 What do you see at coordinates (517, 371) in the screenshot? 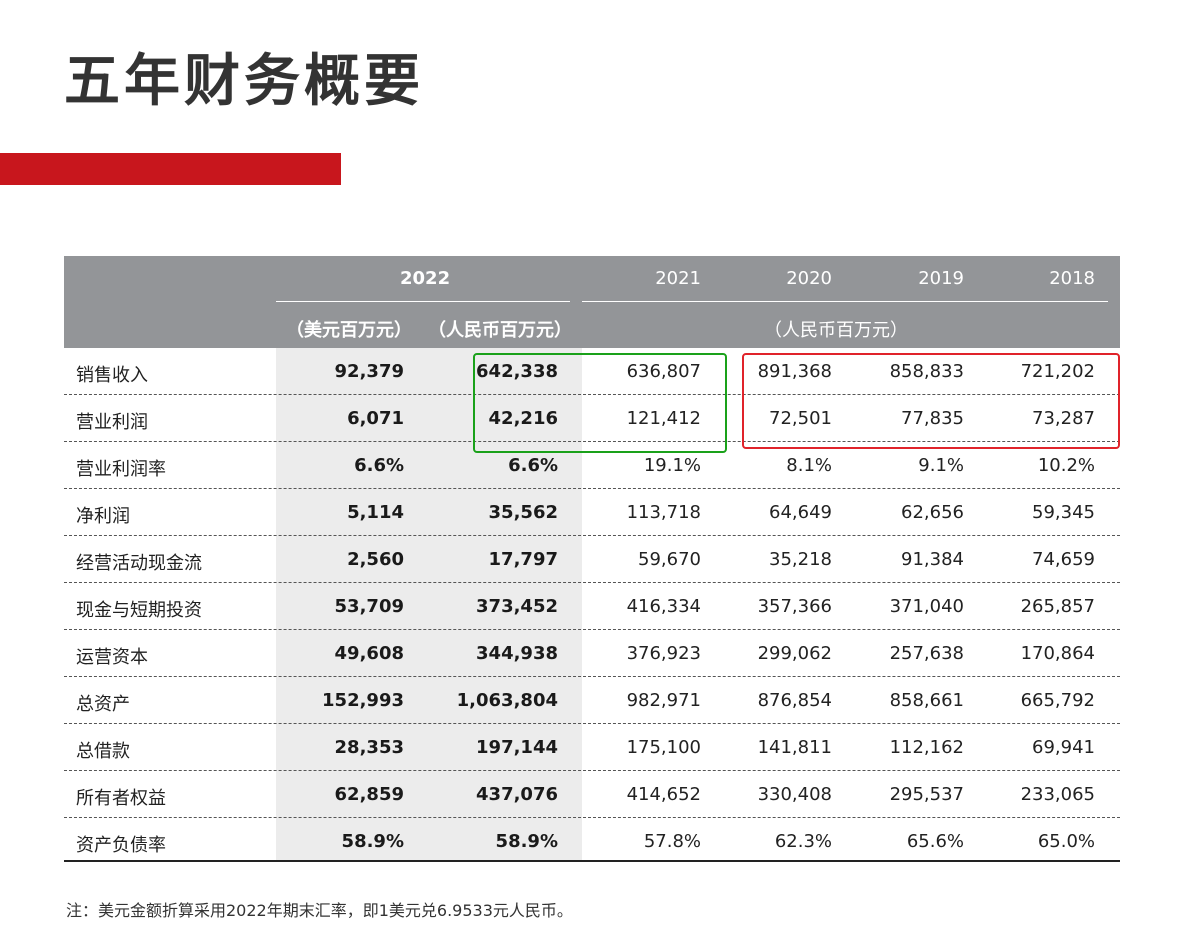
I see `row-value: 642,338` at bounding box center [517, 371].